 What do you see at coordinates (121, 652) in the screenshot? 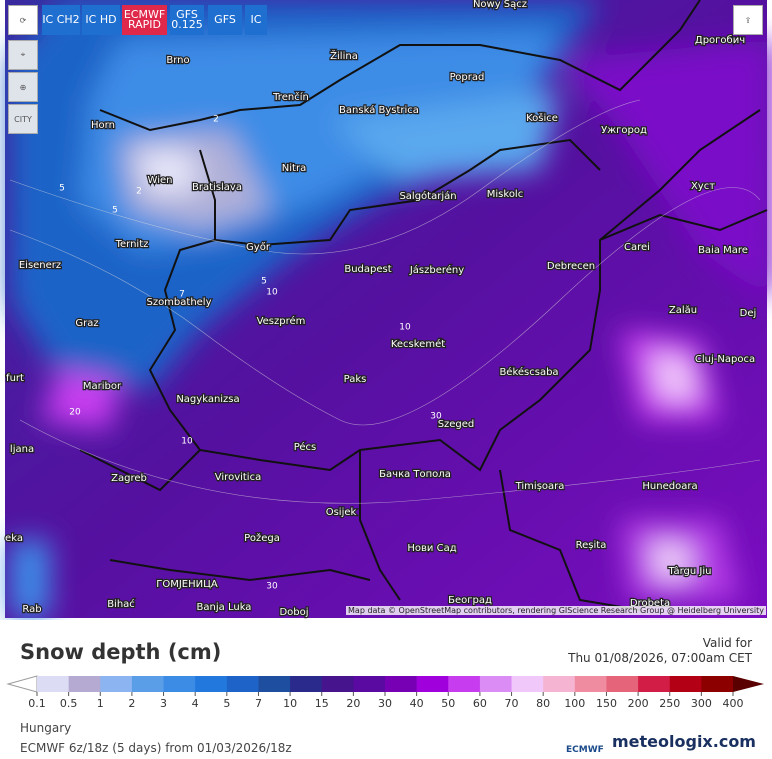
I see `legend-title: Snow depth (cm)` at bounding box center [121, 652].